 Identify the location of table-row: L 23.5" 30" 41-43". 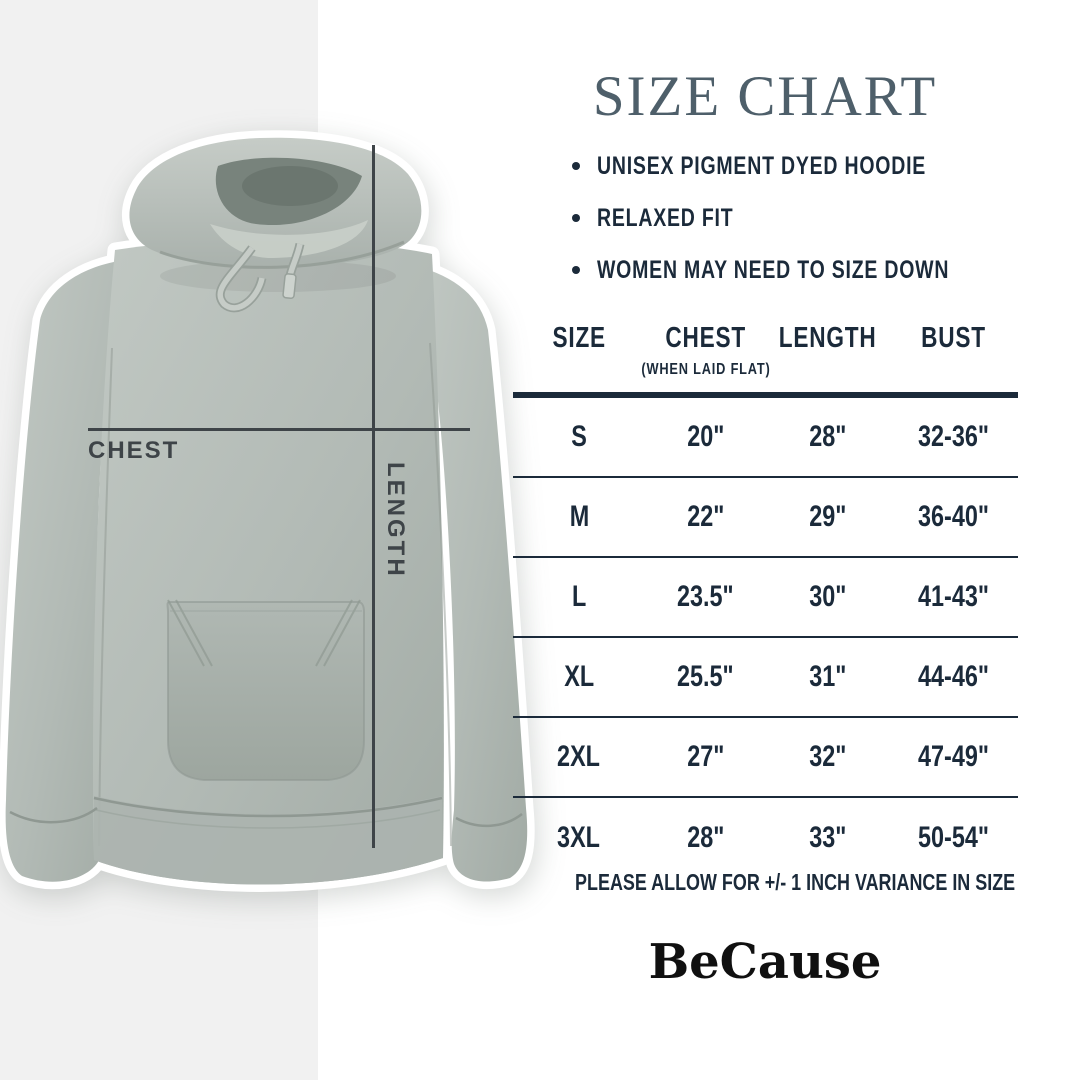
(765, 598).